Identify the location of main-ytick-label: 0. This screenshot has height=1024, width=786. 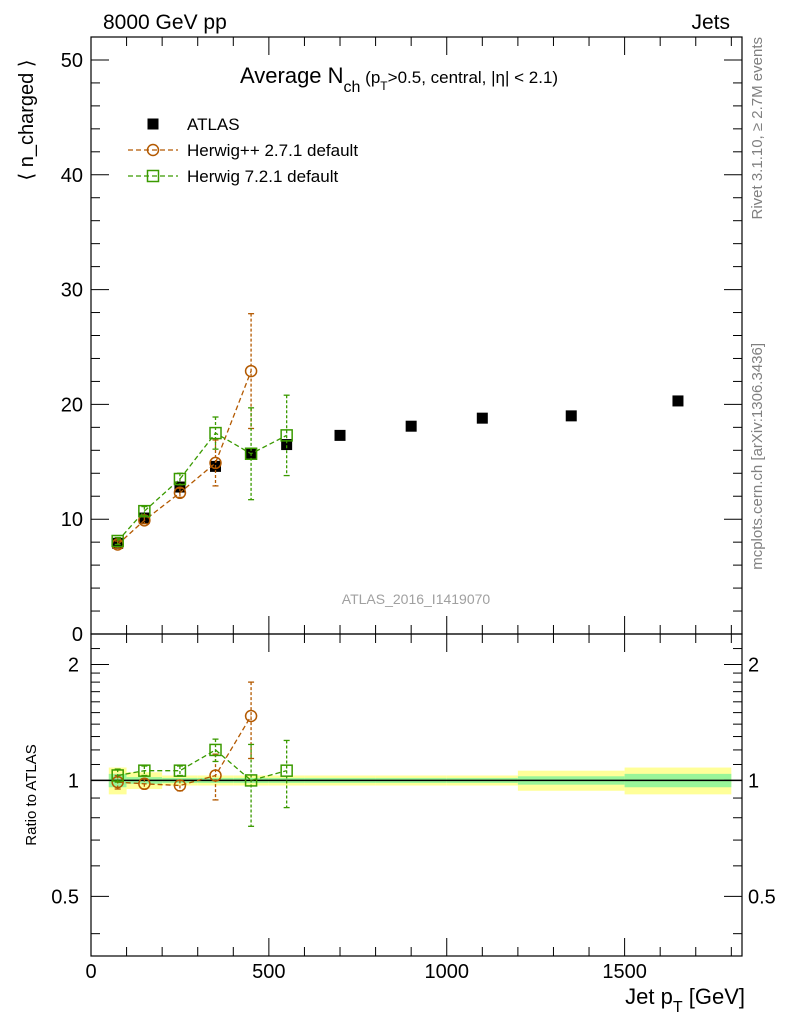
(77, 635).